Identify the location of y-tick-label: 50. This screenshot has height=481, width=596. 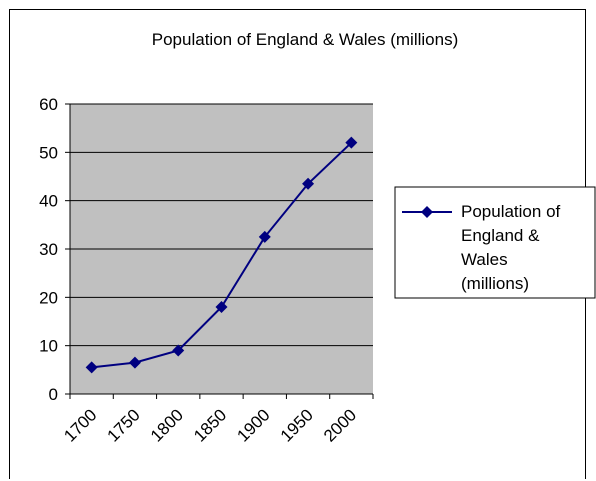
(48, 152).